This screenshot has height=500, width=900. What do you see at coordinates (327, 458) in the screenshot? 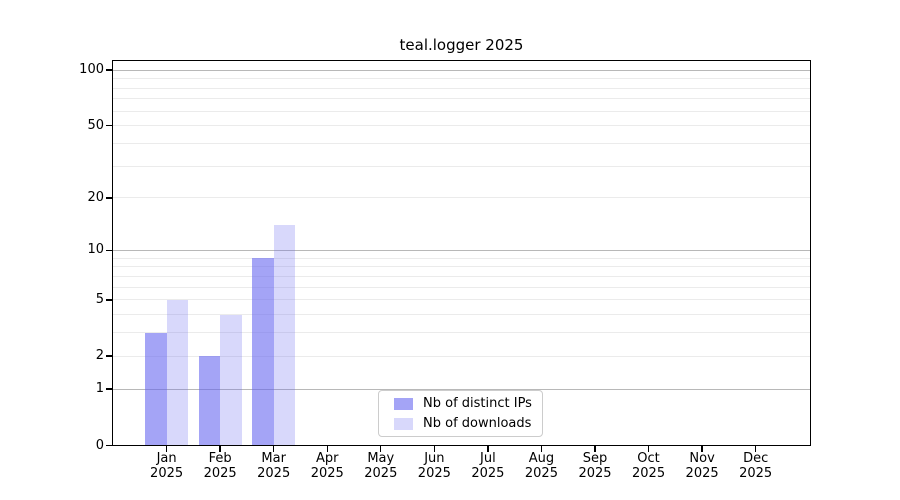
I see `x-tick-label-line: Apr` at bounding box center [327, 458].